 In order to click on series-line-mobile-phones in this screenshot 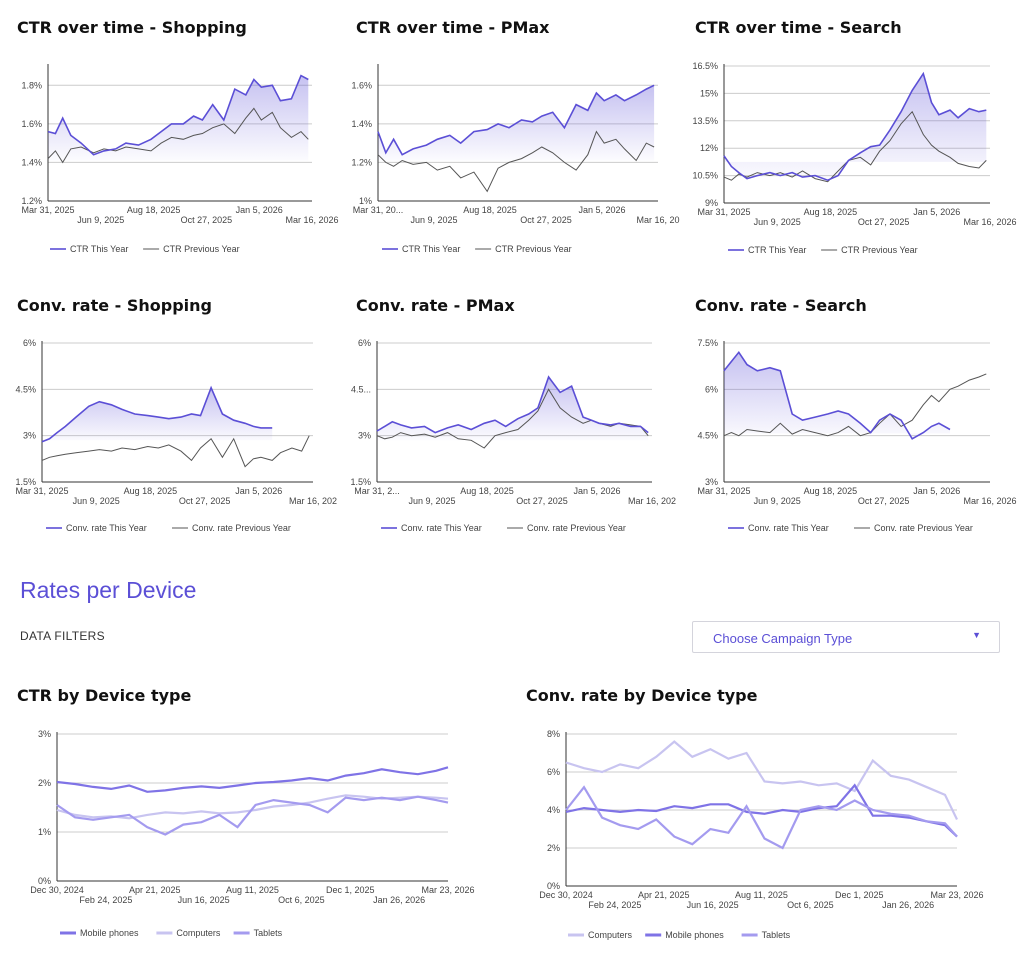, I will do `click(761, 810)`.